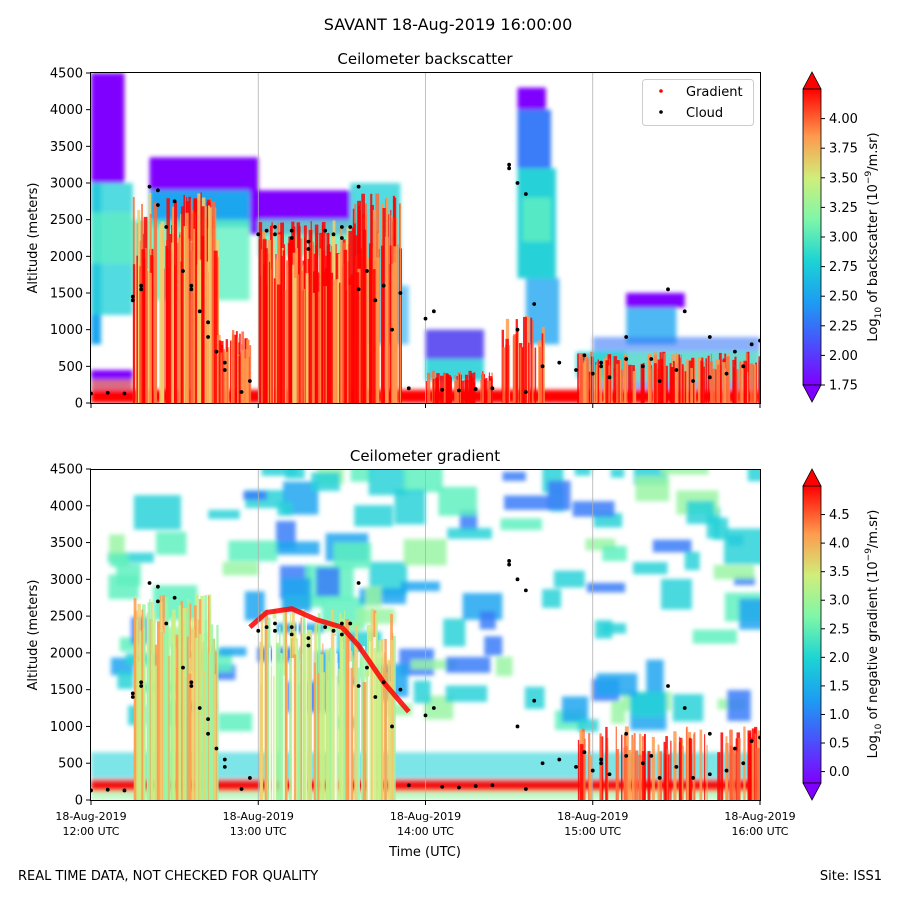 The width and height of the screenshot is (900, 900). Describe the element at coordinates (874, 634) in the screenshot. I see `gradient-colorbar-label: Log10 of negative gradient (10−9/m.sr)` at that location.